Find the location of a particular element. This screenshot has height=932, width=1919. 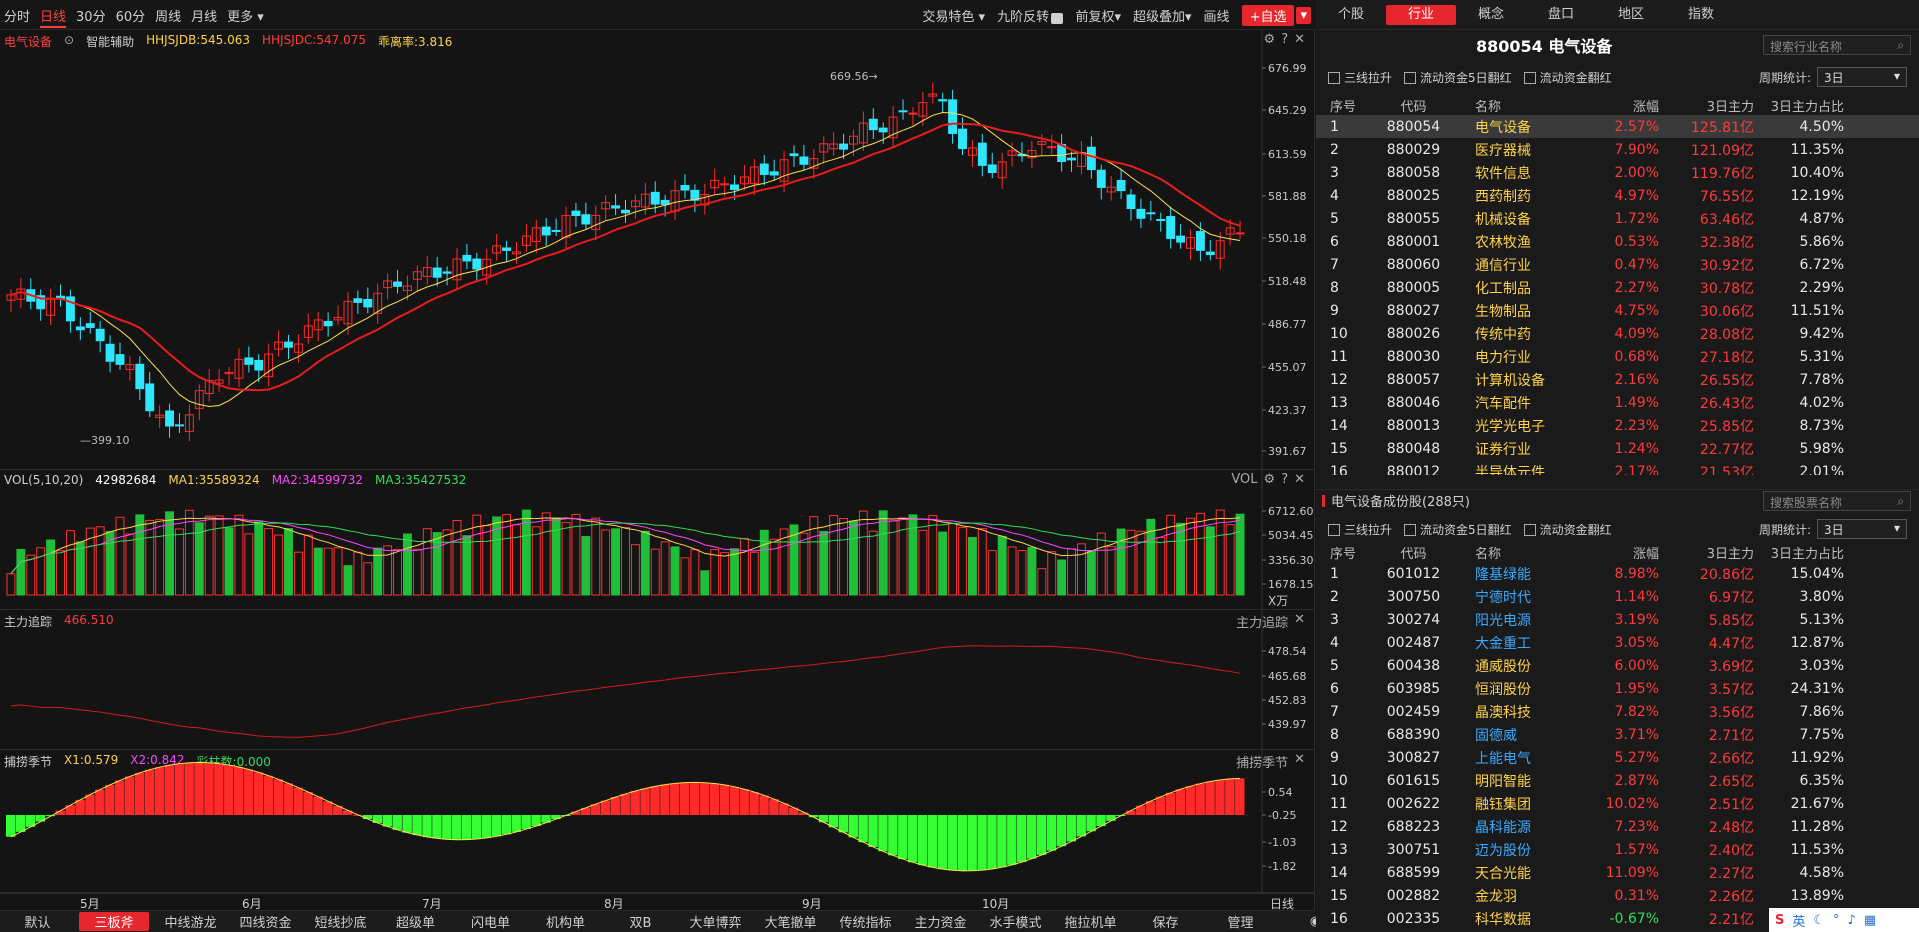

table-row: 8 688390 固德威 3.71% 2.71亿 7.75% is located at coordinates (1617, 734).